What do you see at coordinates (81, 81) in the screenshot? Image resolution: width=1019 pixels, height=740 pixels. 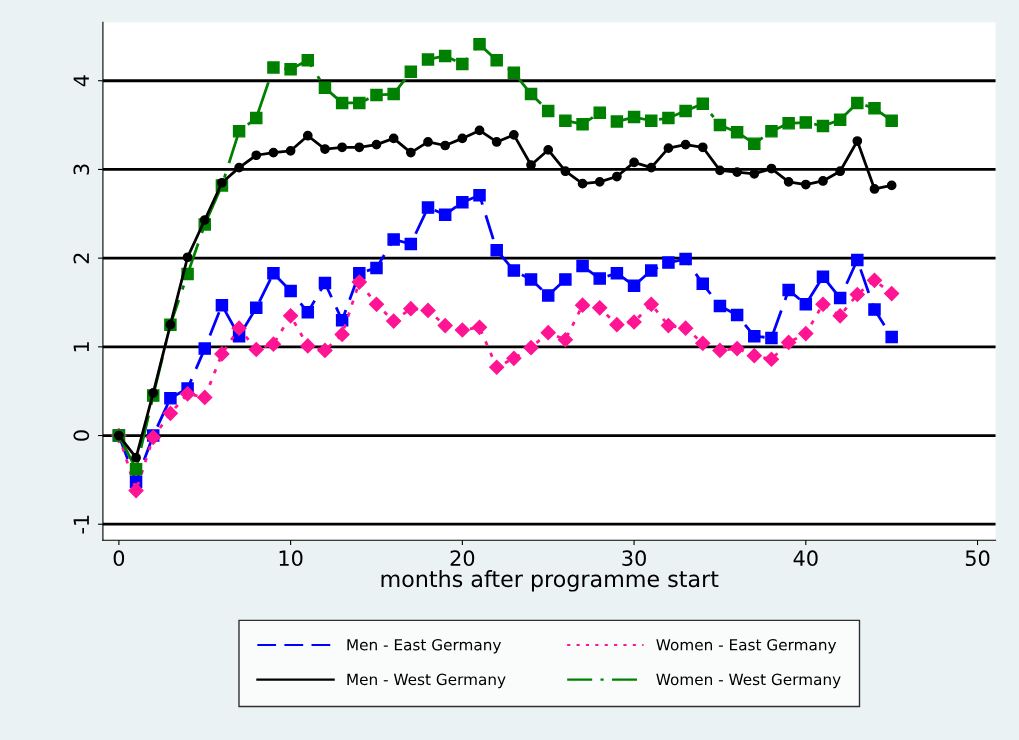 I see `y-tick-label: 4` at bounding box center [81, 81].